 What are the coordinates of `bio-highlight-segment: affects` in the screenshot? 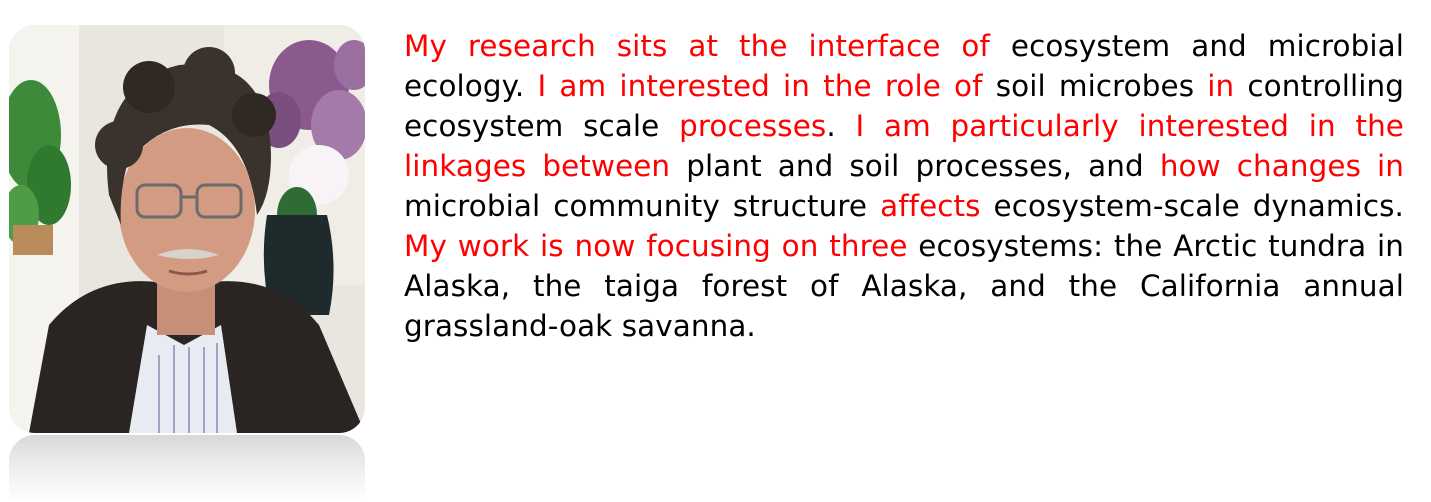 It's located at (930, 206).